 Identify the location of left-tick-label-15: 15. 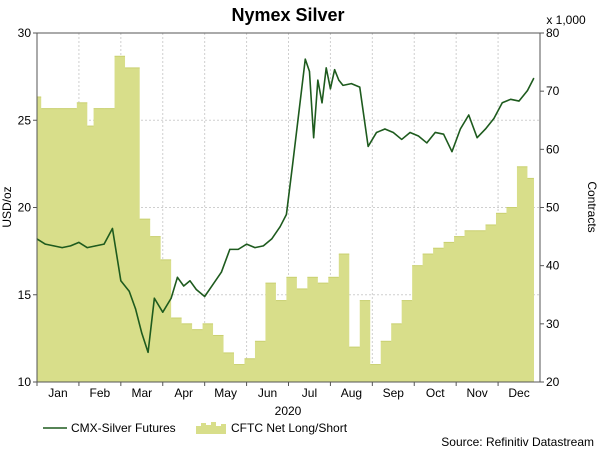
(25, 295).